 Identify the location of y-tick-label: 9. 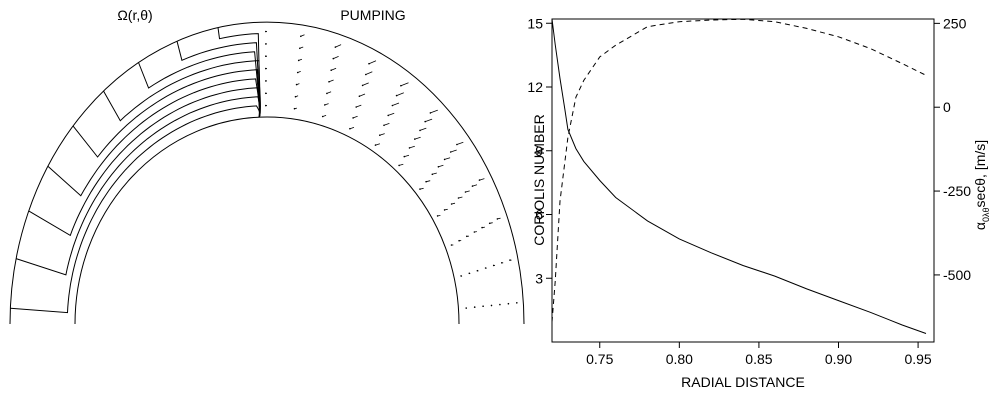
(539, 151).